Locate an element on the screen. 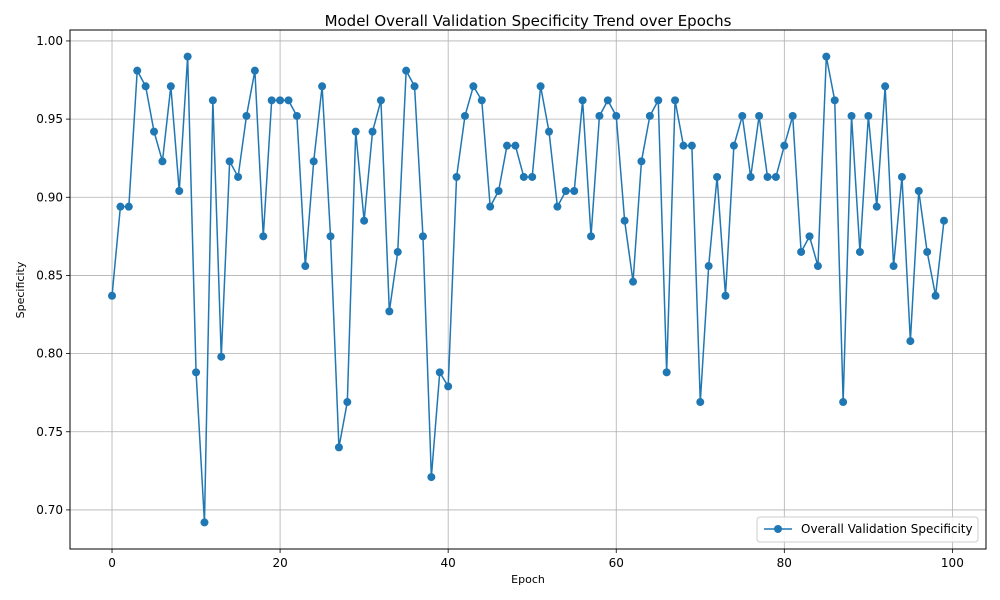  legend-label: Overall Validation Specificity is located at coordinates (887, 529).